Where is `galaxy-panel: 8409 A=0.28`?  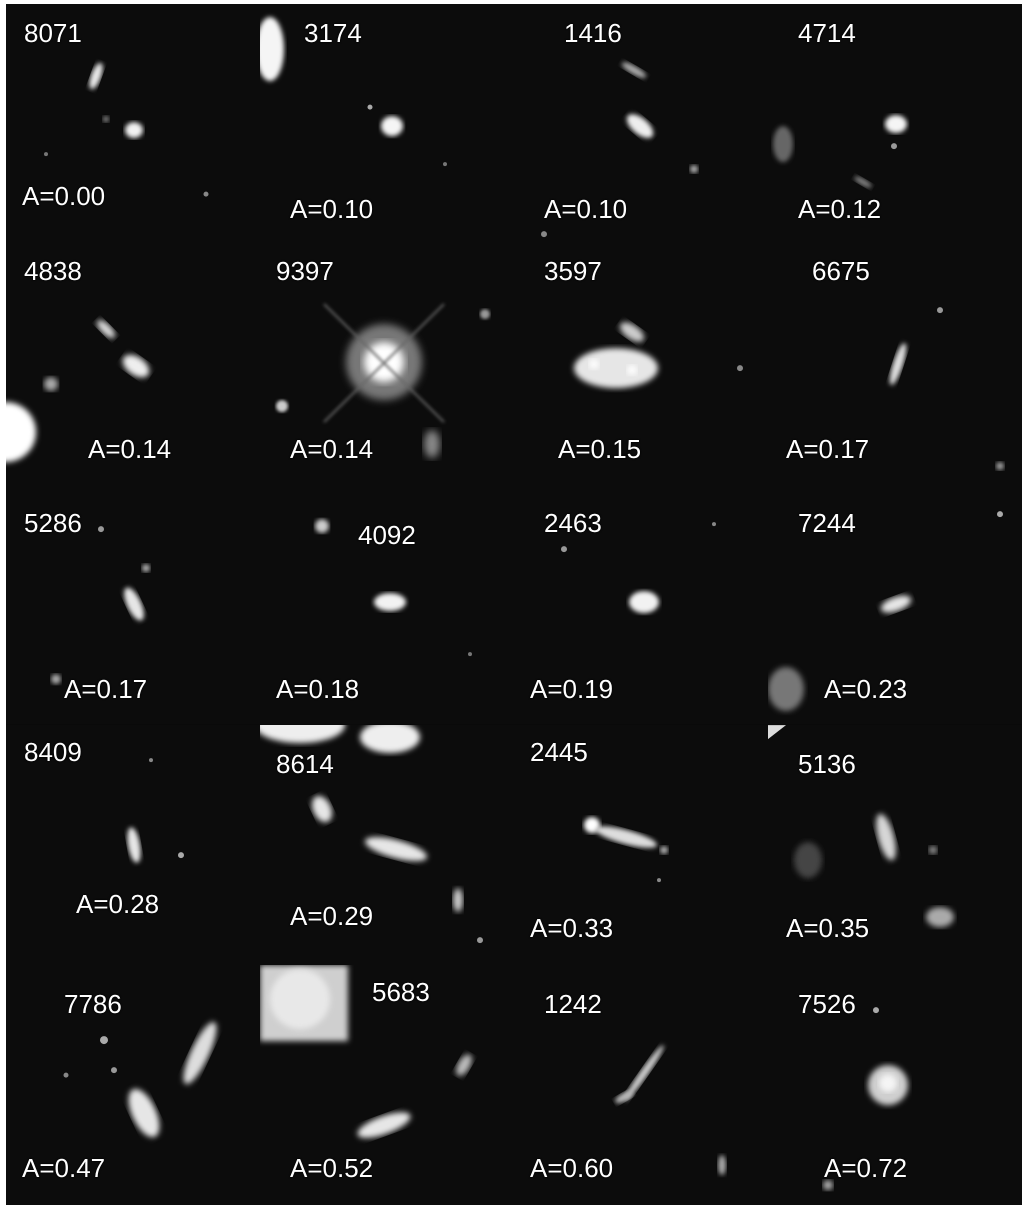 galaxy-panel: 8409 A=0.28 is located at coordinates (133, 844).